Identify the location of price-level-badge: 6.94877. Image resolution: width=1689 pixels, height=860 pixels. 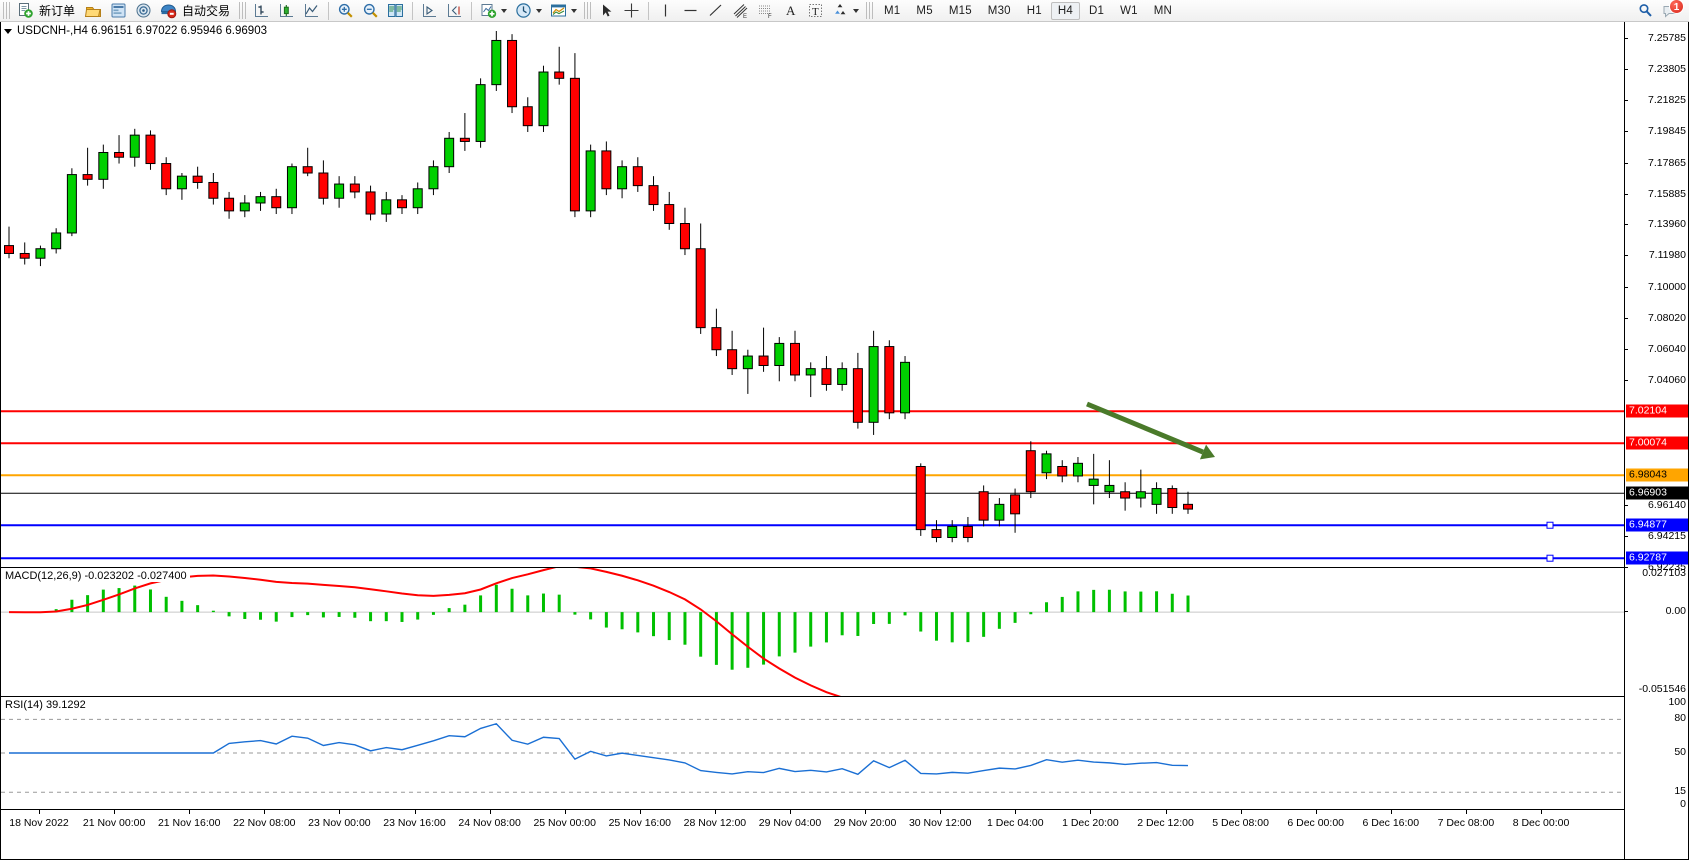
(1657, 525).